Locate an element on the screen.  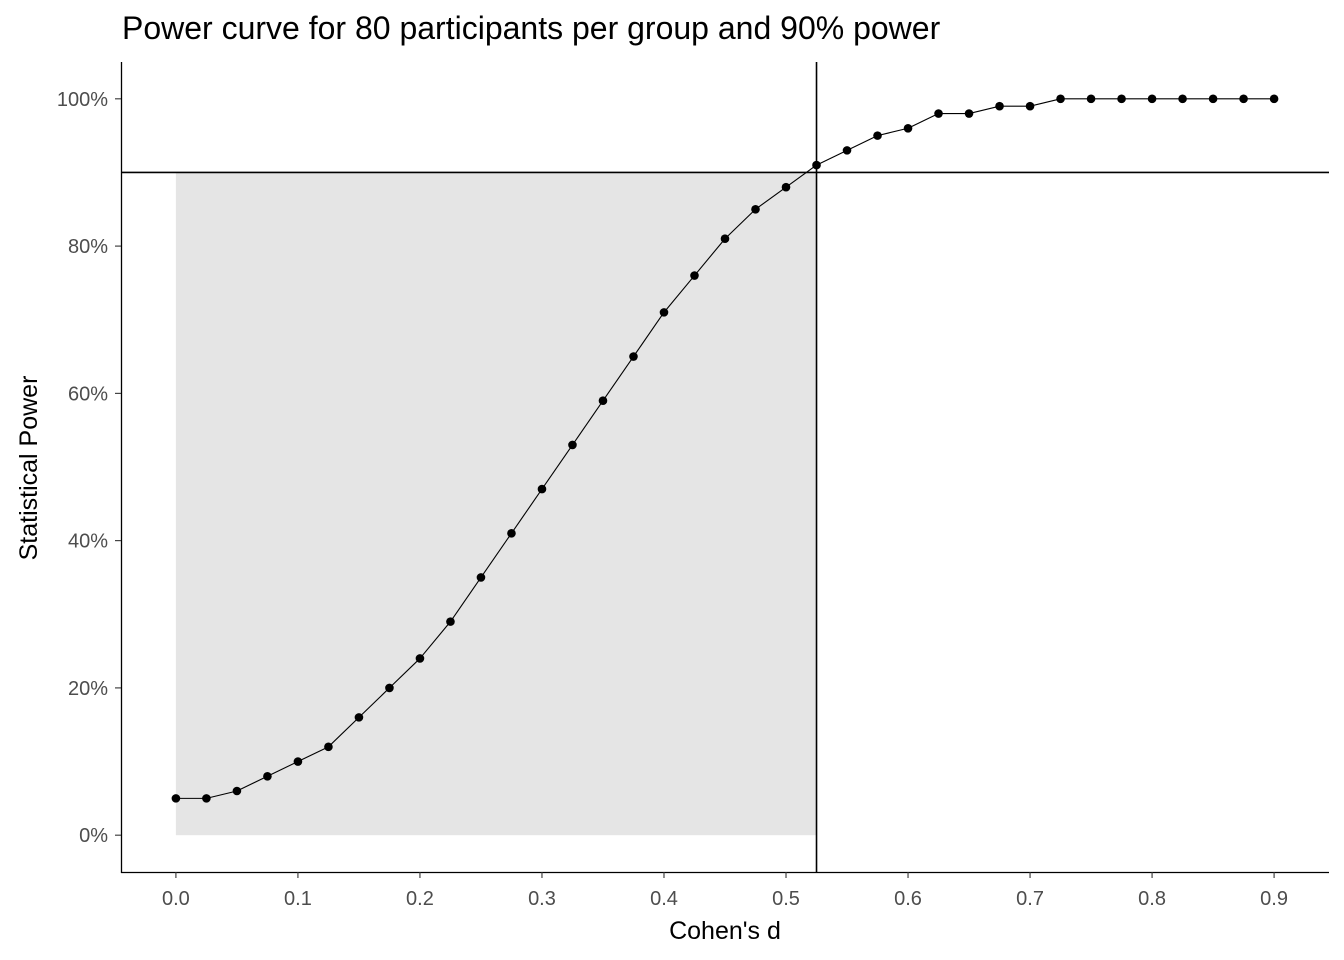
x-tick-label: 0.0 is located at coordinates (176, 899).